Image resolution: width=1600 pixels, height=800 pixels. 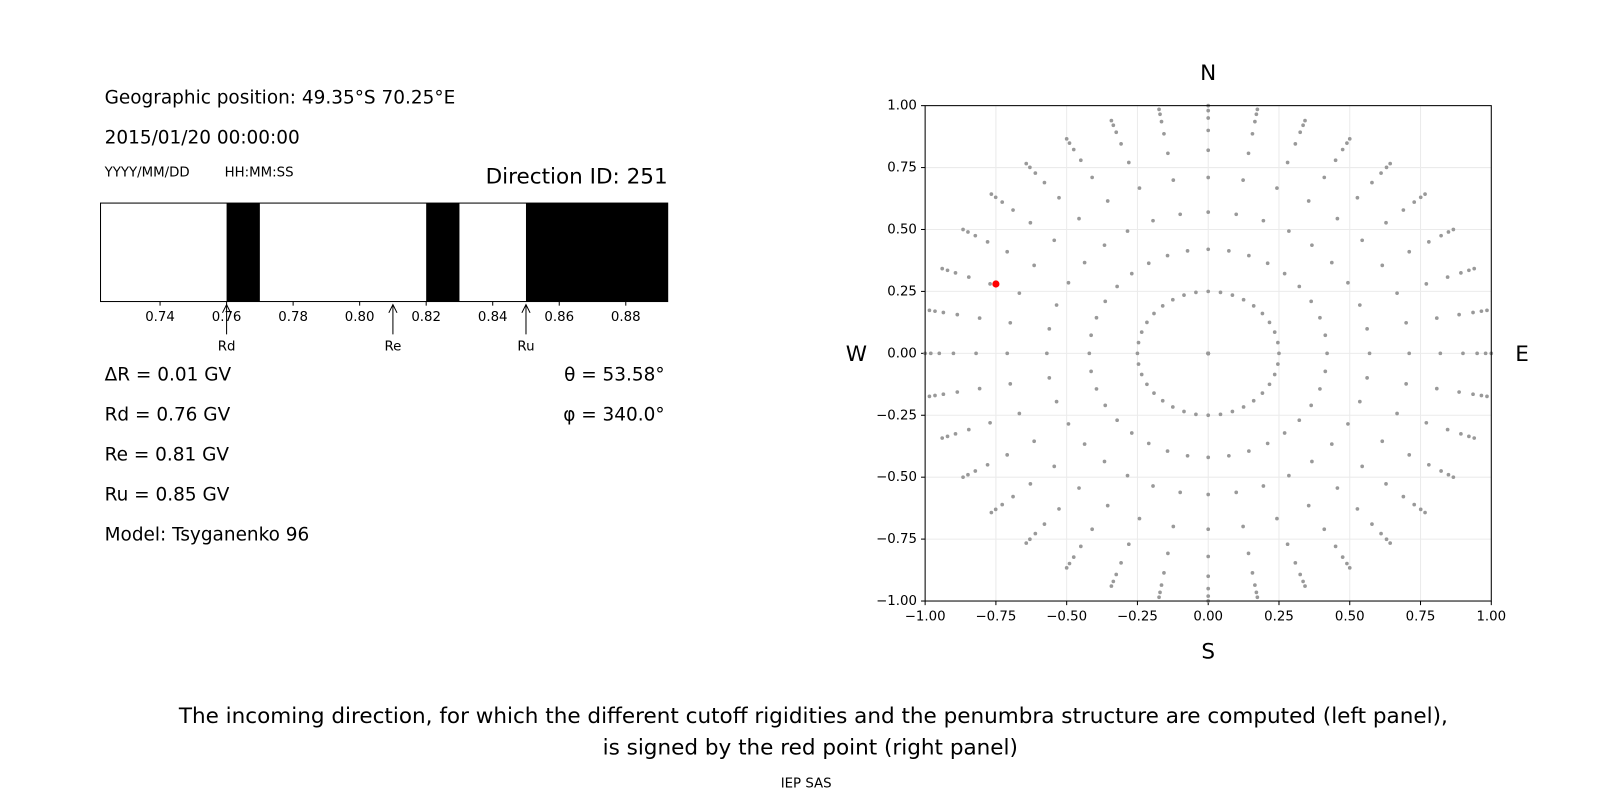 What do you see at coordinates (577, 176) in the screenshot?
I see `direction-id: Direction ID: 251` at bounding box center [577, 176].